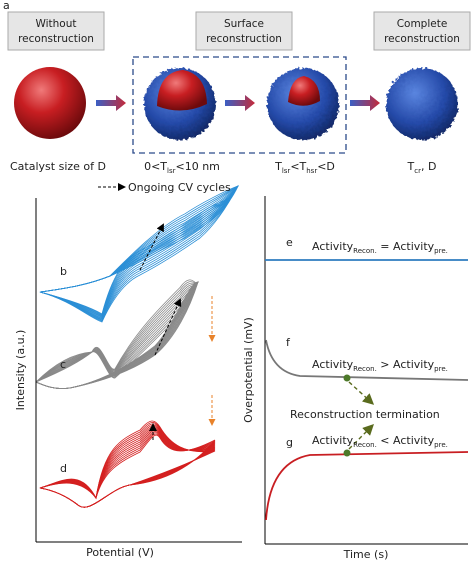 Image resolution: width=474 pixels, height=565 pixels. I want to click on x-axis-label: Potential (V), so click(120, 552).